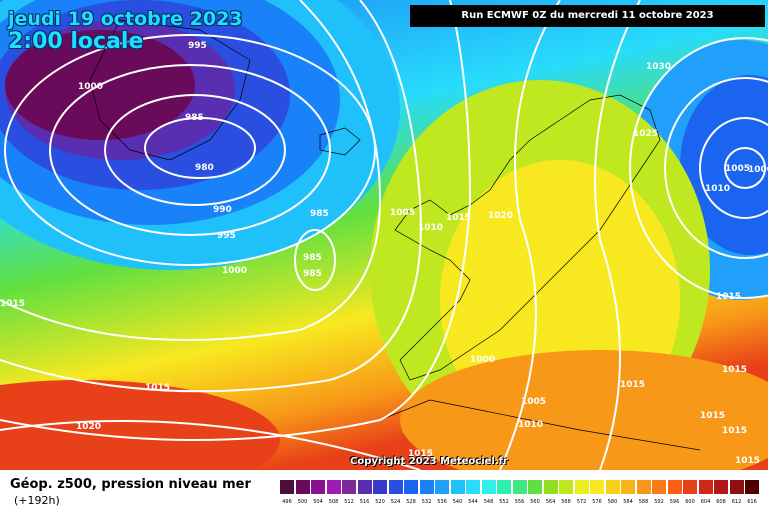  What do you see at coordinates (566, 502) in the screenshot?
I see `scale-label: 568` at bounding box center [566, 502].